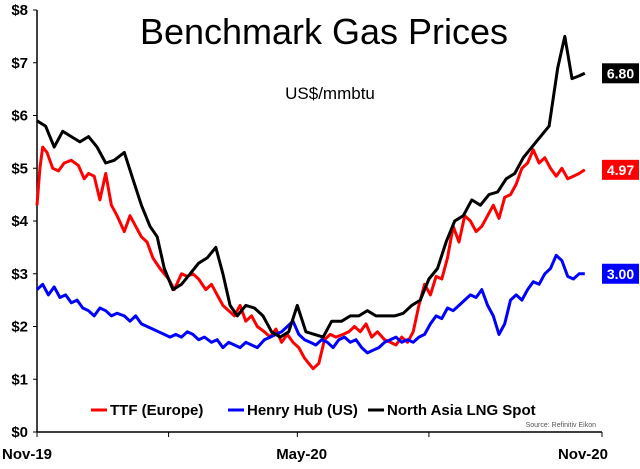  What do you see at coordinates (19, 116) in the screenshot?
I see `y-tick-label: $6` at bounding box center [19, 116].